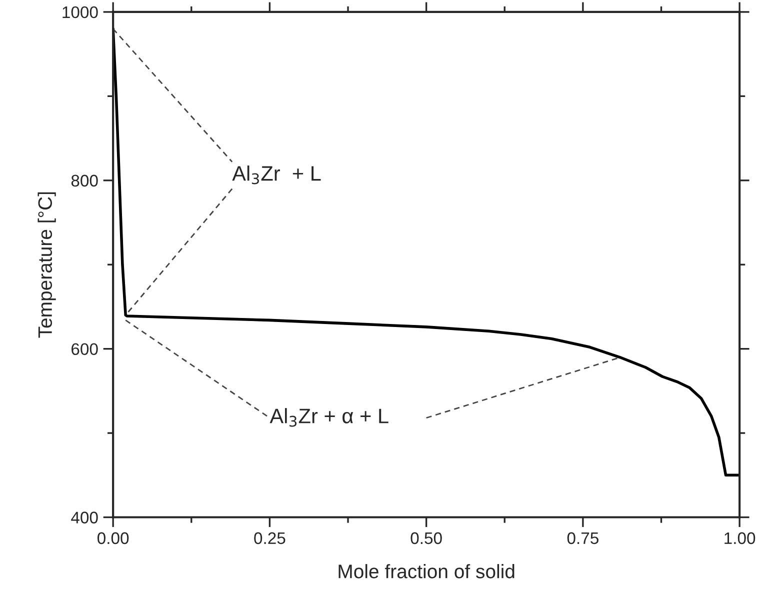 This screenshot has width=764, height=598. I want to click on x-tick-label: 1.00, so click(740, 538).